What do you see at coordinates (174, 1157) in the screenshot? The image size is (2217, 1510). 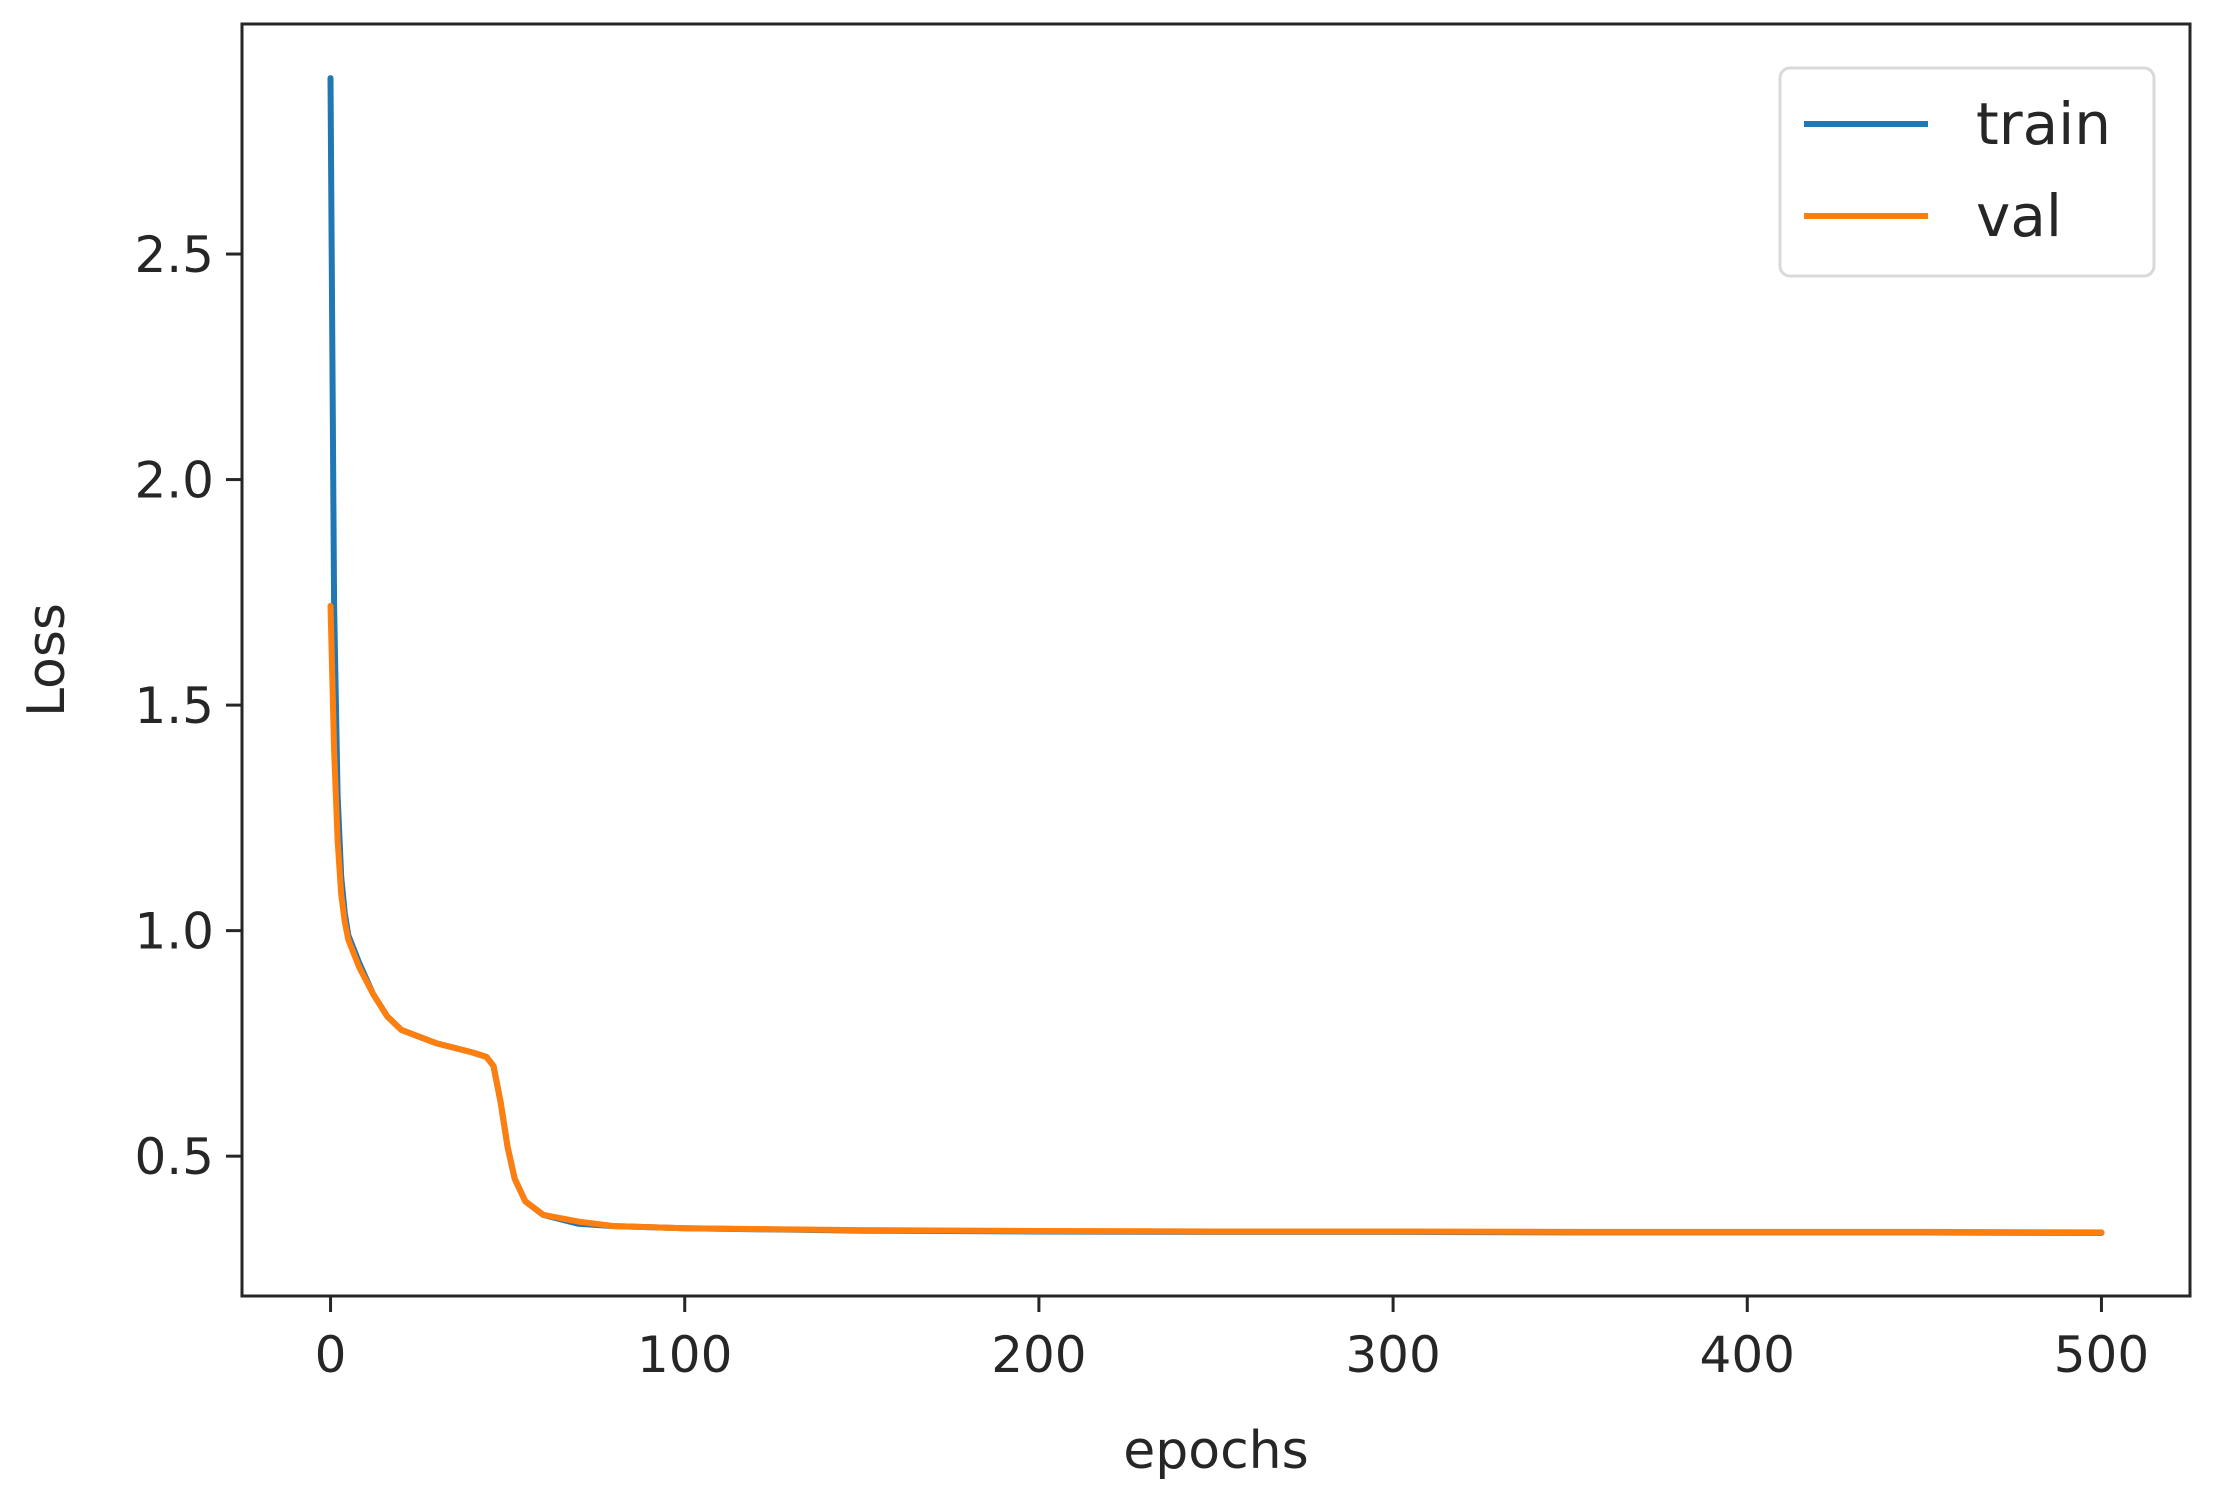 I see `y-tick-label: 0.5` at bounding box center [174, 1157].